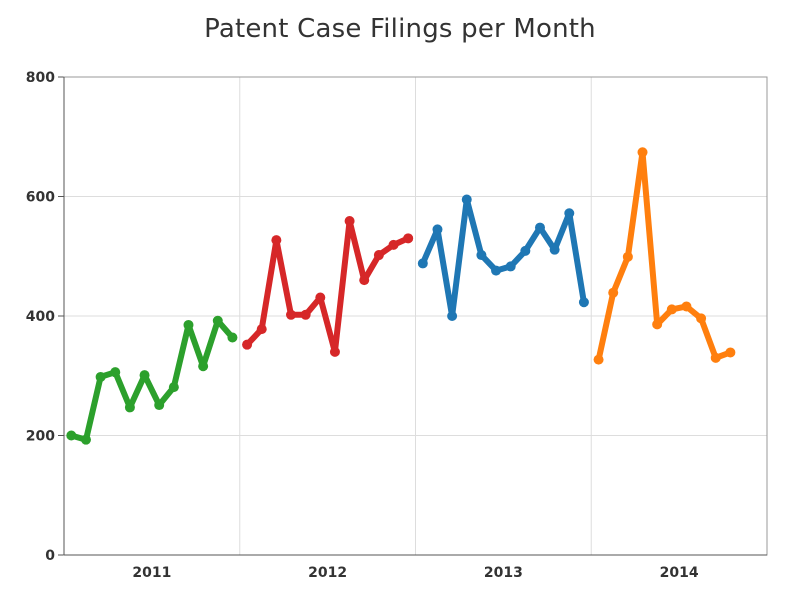 The width and height of the screenshot is (800, 600). I want to click on series-2011, so click(152, 380).